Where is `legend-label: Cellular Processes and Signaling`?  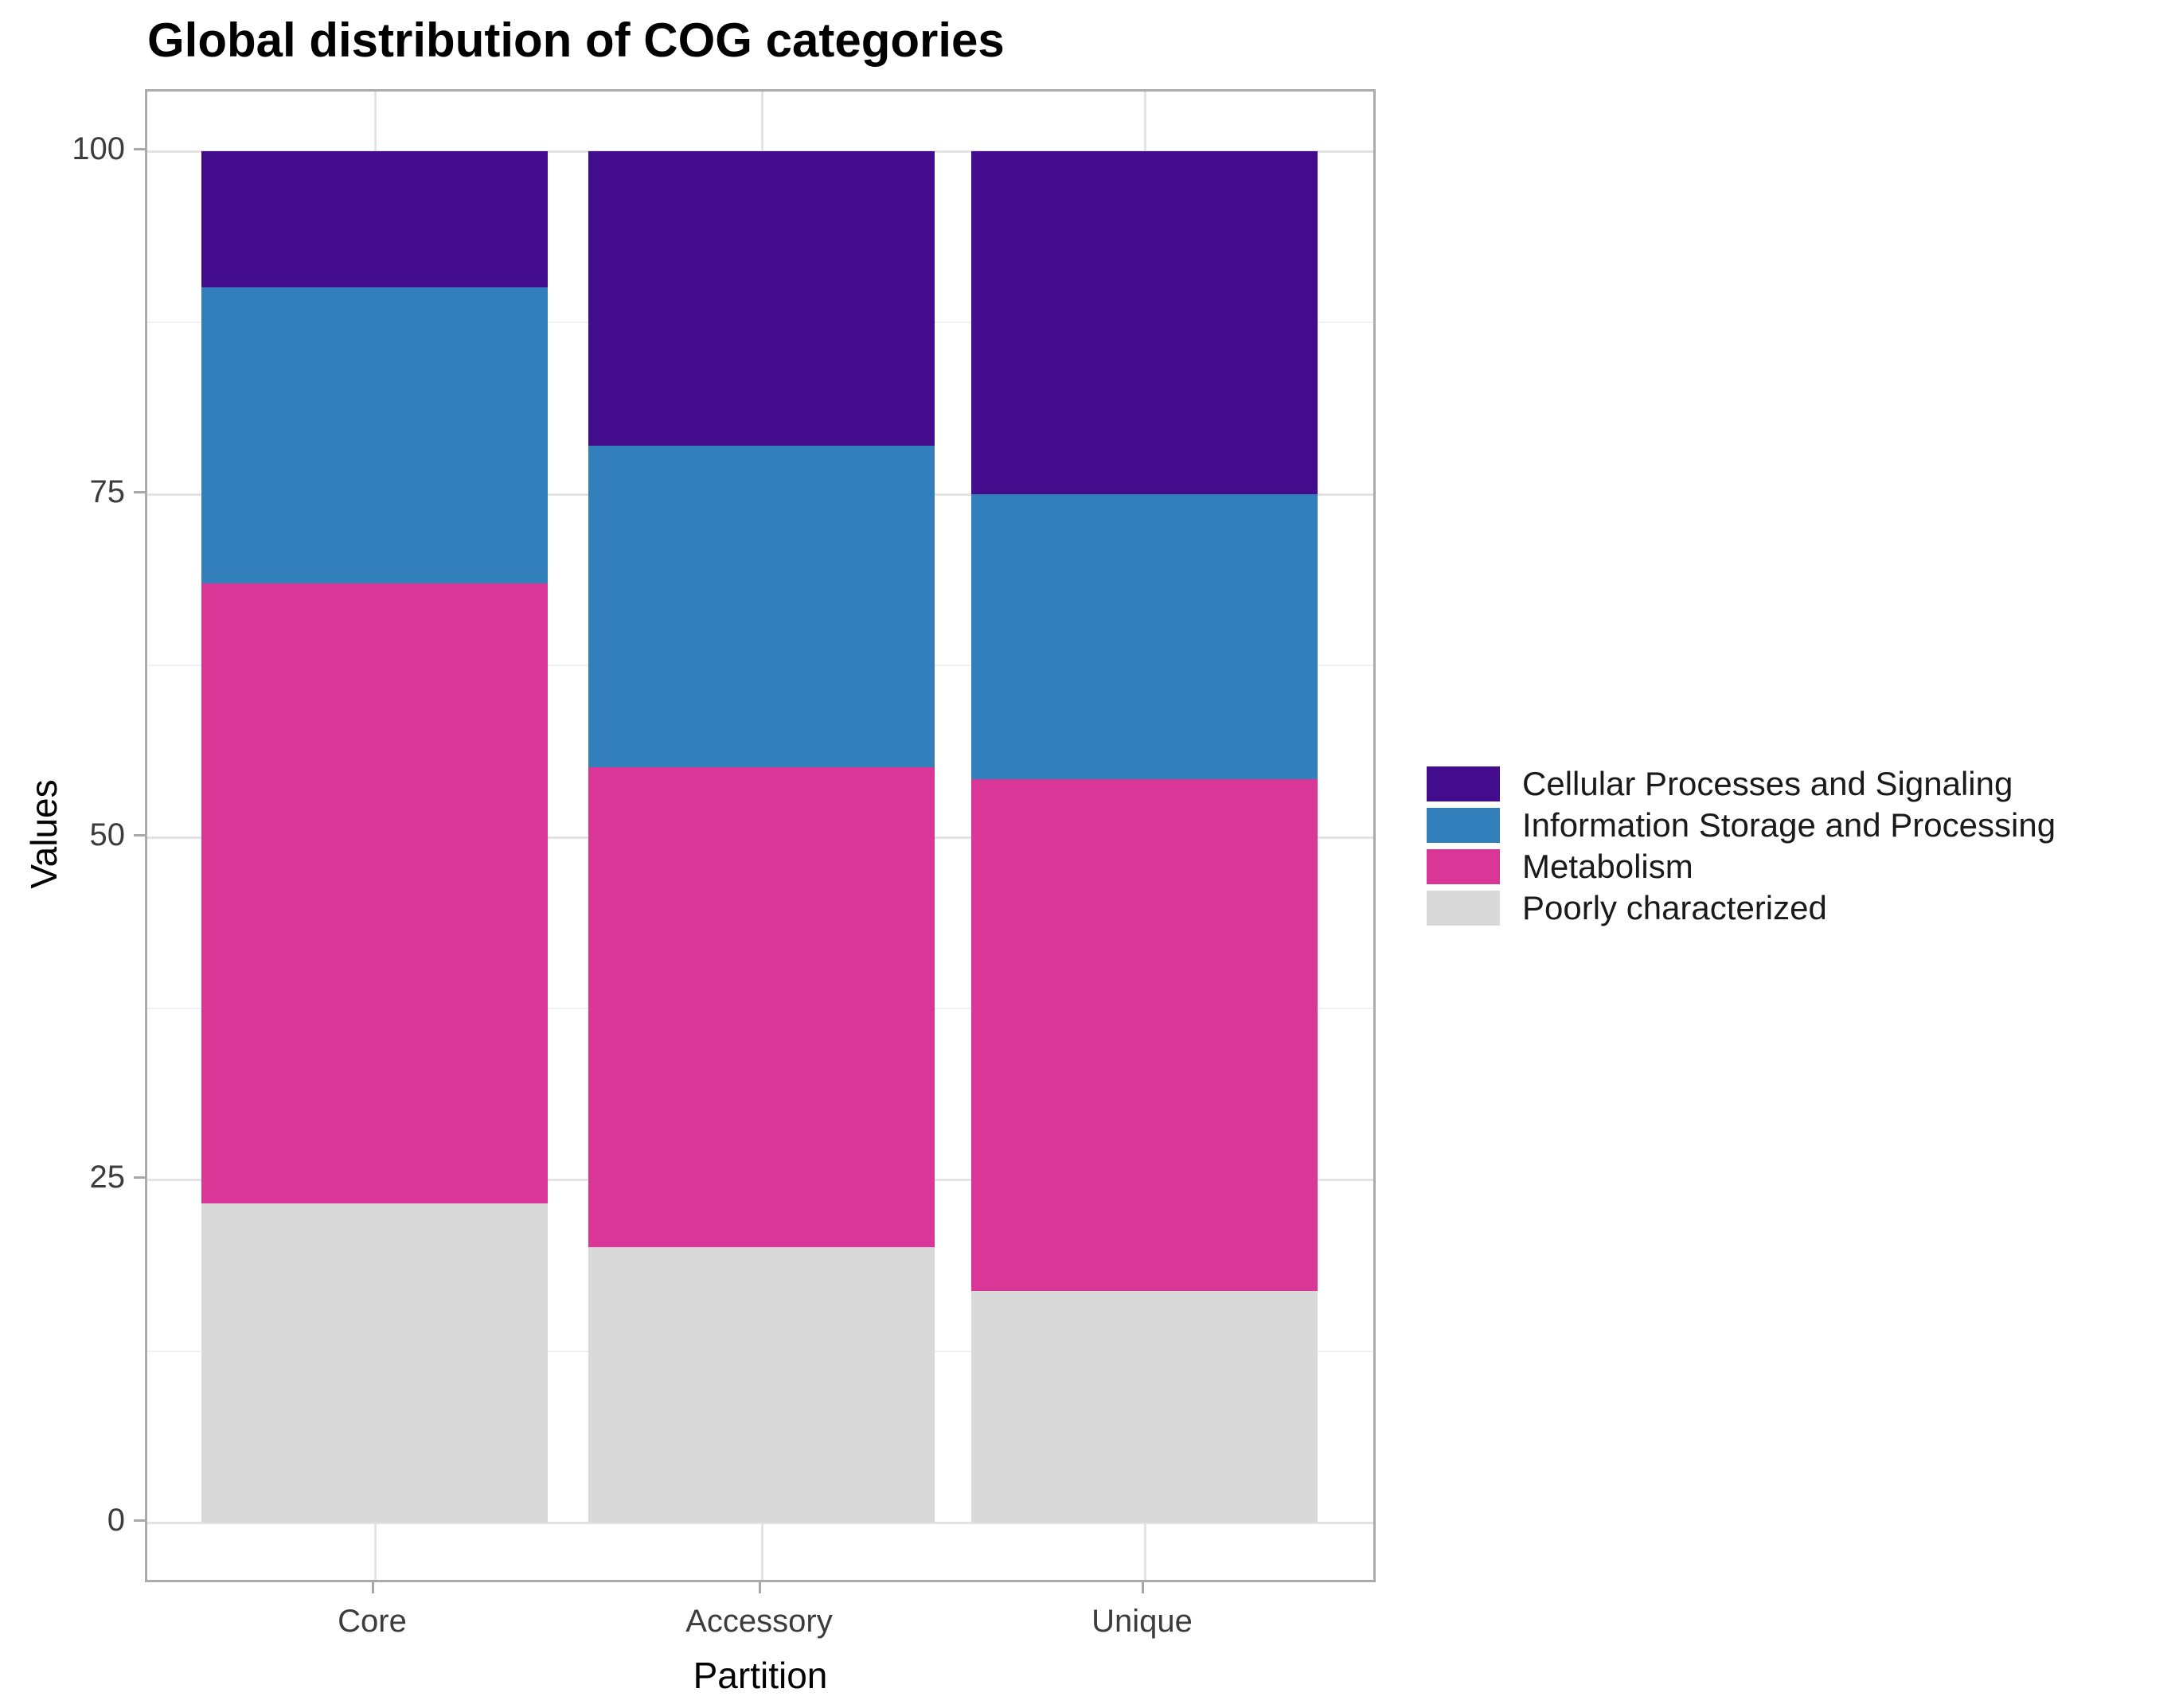 legend-label: Cellular Processes and Signaling is located at coordinates (1767, 783).